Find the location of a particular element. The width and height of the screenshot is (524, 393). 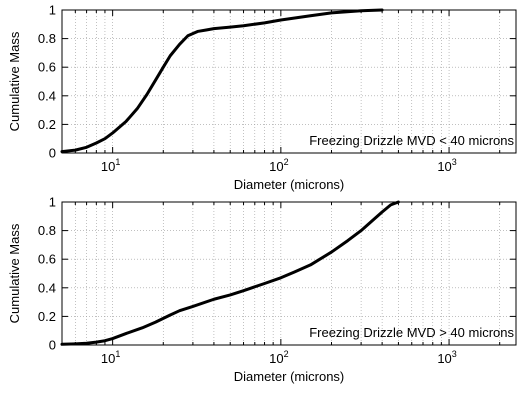

top-x-tick-label: 10¹ is located at coordinates (110, 165).